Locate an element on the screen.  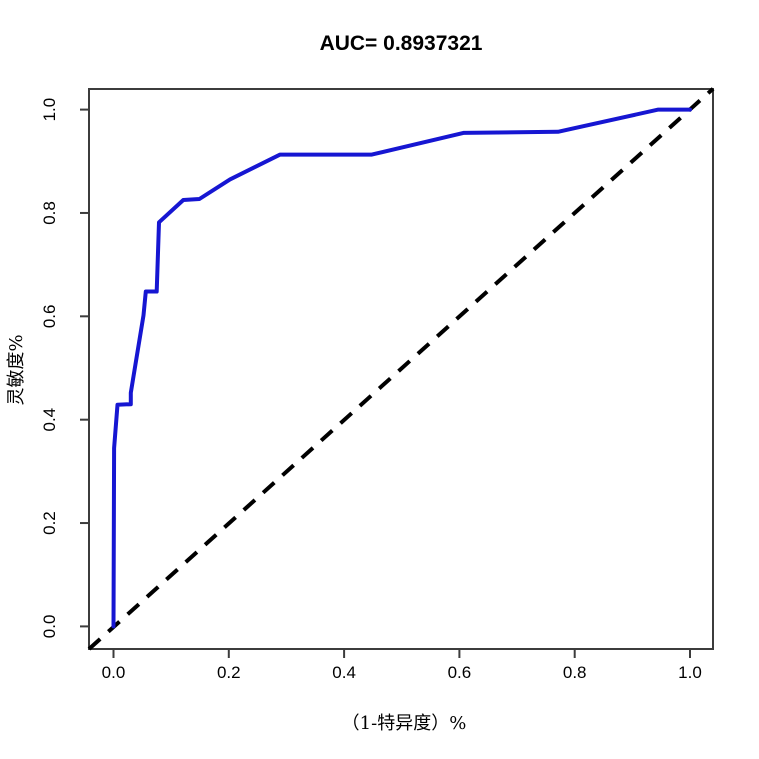
y-tick-label: 0.2 is located at coordinates (49, 523).